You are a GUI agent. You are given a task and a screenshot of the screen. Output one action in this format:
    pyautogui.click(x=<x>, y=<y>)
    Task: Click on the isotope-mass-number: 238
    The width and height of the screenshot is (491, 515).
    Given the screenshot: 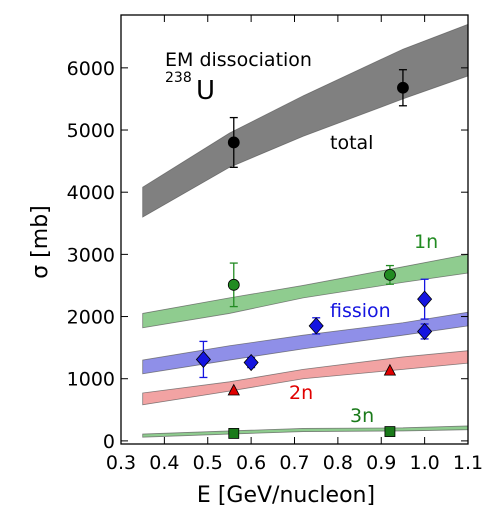 What is the action you would take?
    pyautogui.click(x=178, y=78)
    